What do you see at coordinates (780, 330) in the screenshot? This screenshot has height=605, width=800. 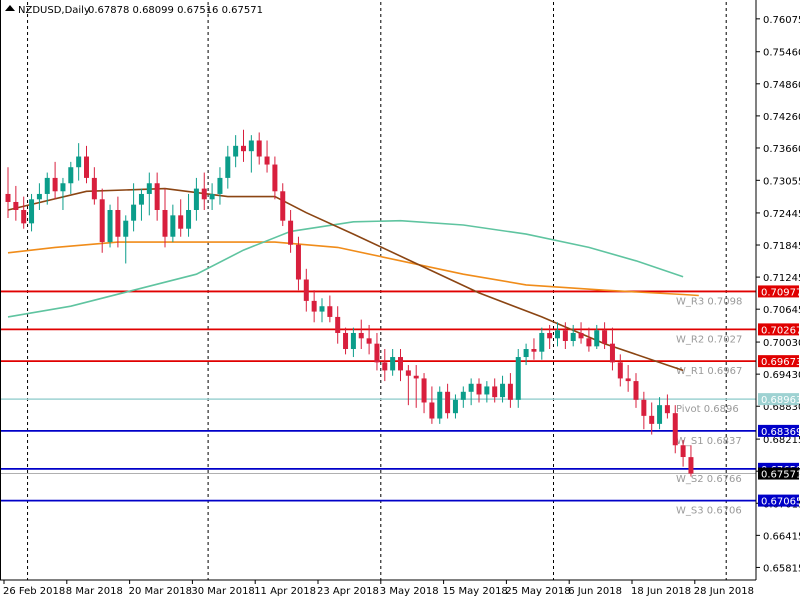 I see `badge-w_r2-text: 0.70267` at bounding box center [780, 330].